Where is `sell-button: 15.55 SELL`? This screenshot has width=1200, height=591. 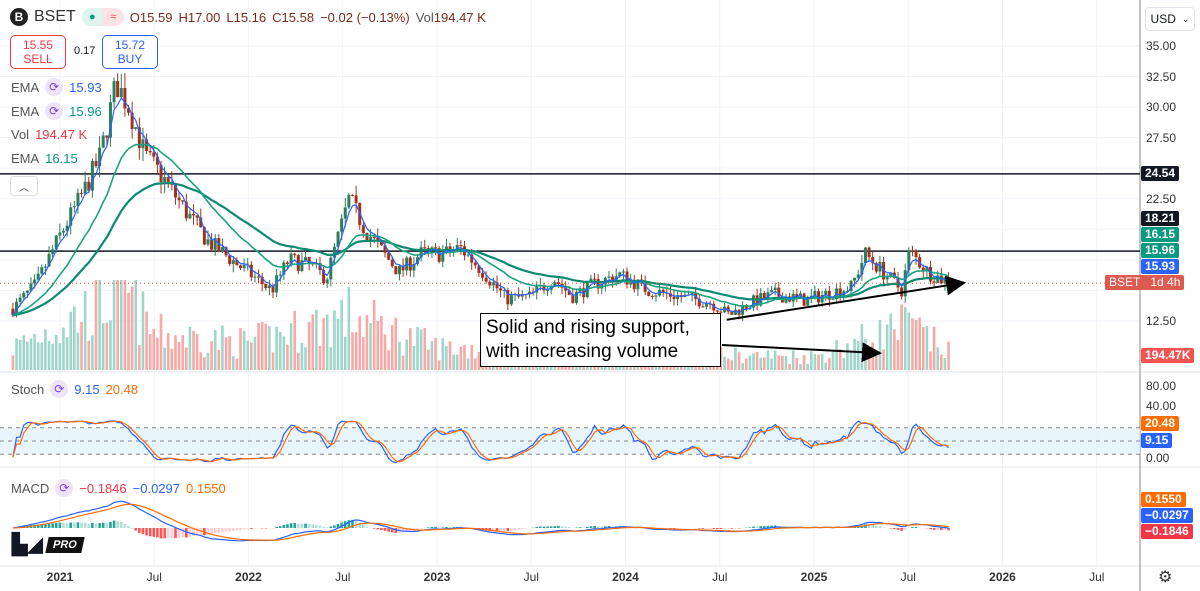 sell-button: 15.55 SELL is located at coordinates (38, 52).